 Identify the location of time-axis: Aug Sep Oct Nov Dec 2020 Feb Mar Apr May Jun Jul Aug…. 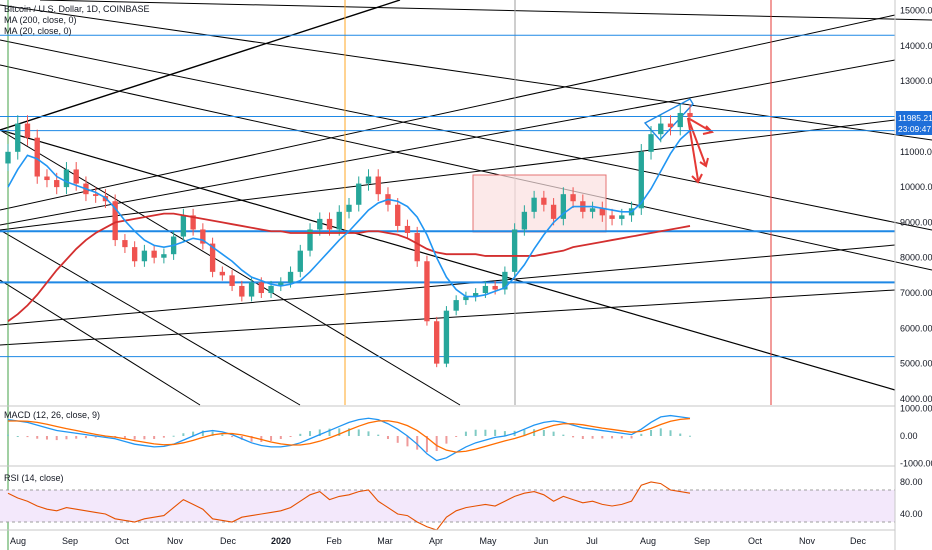
(438, 541).